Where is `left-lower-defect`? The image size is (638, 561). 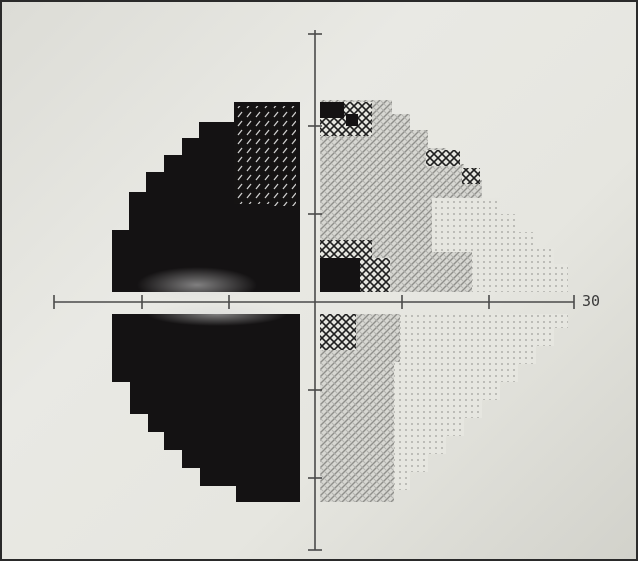 left-lower-defect is located at coordinates (206, 408).